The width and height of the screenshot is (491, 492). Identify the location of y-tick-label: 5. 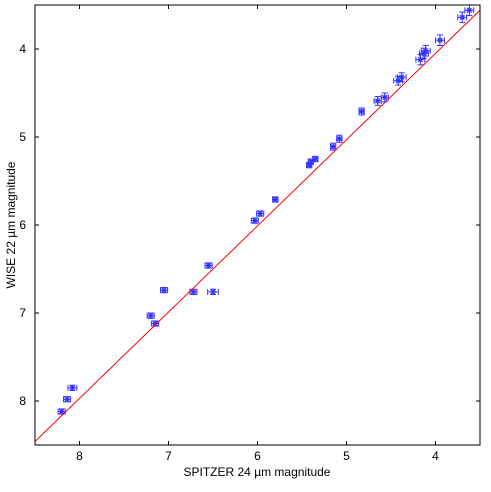
(22, 137).